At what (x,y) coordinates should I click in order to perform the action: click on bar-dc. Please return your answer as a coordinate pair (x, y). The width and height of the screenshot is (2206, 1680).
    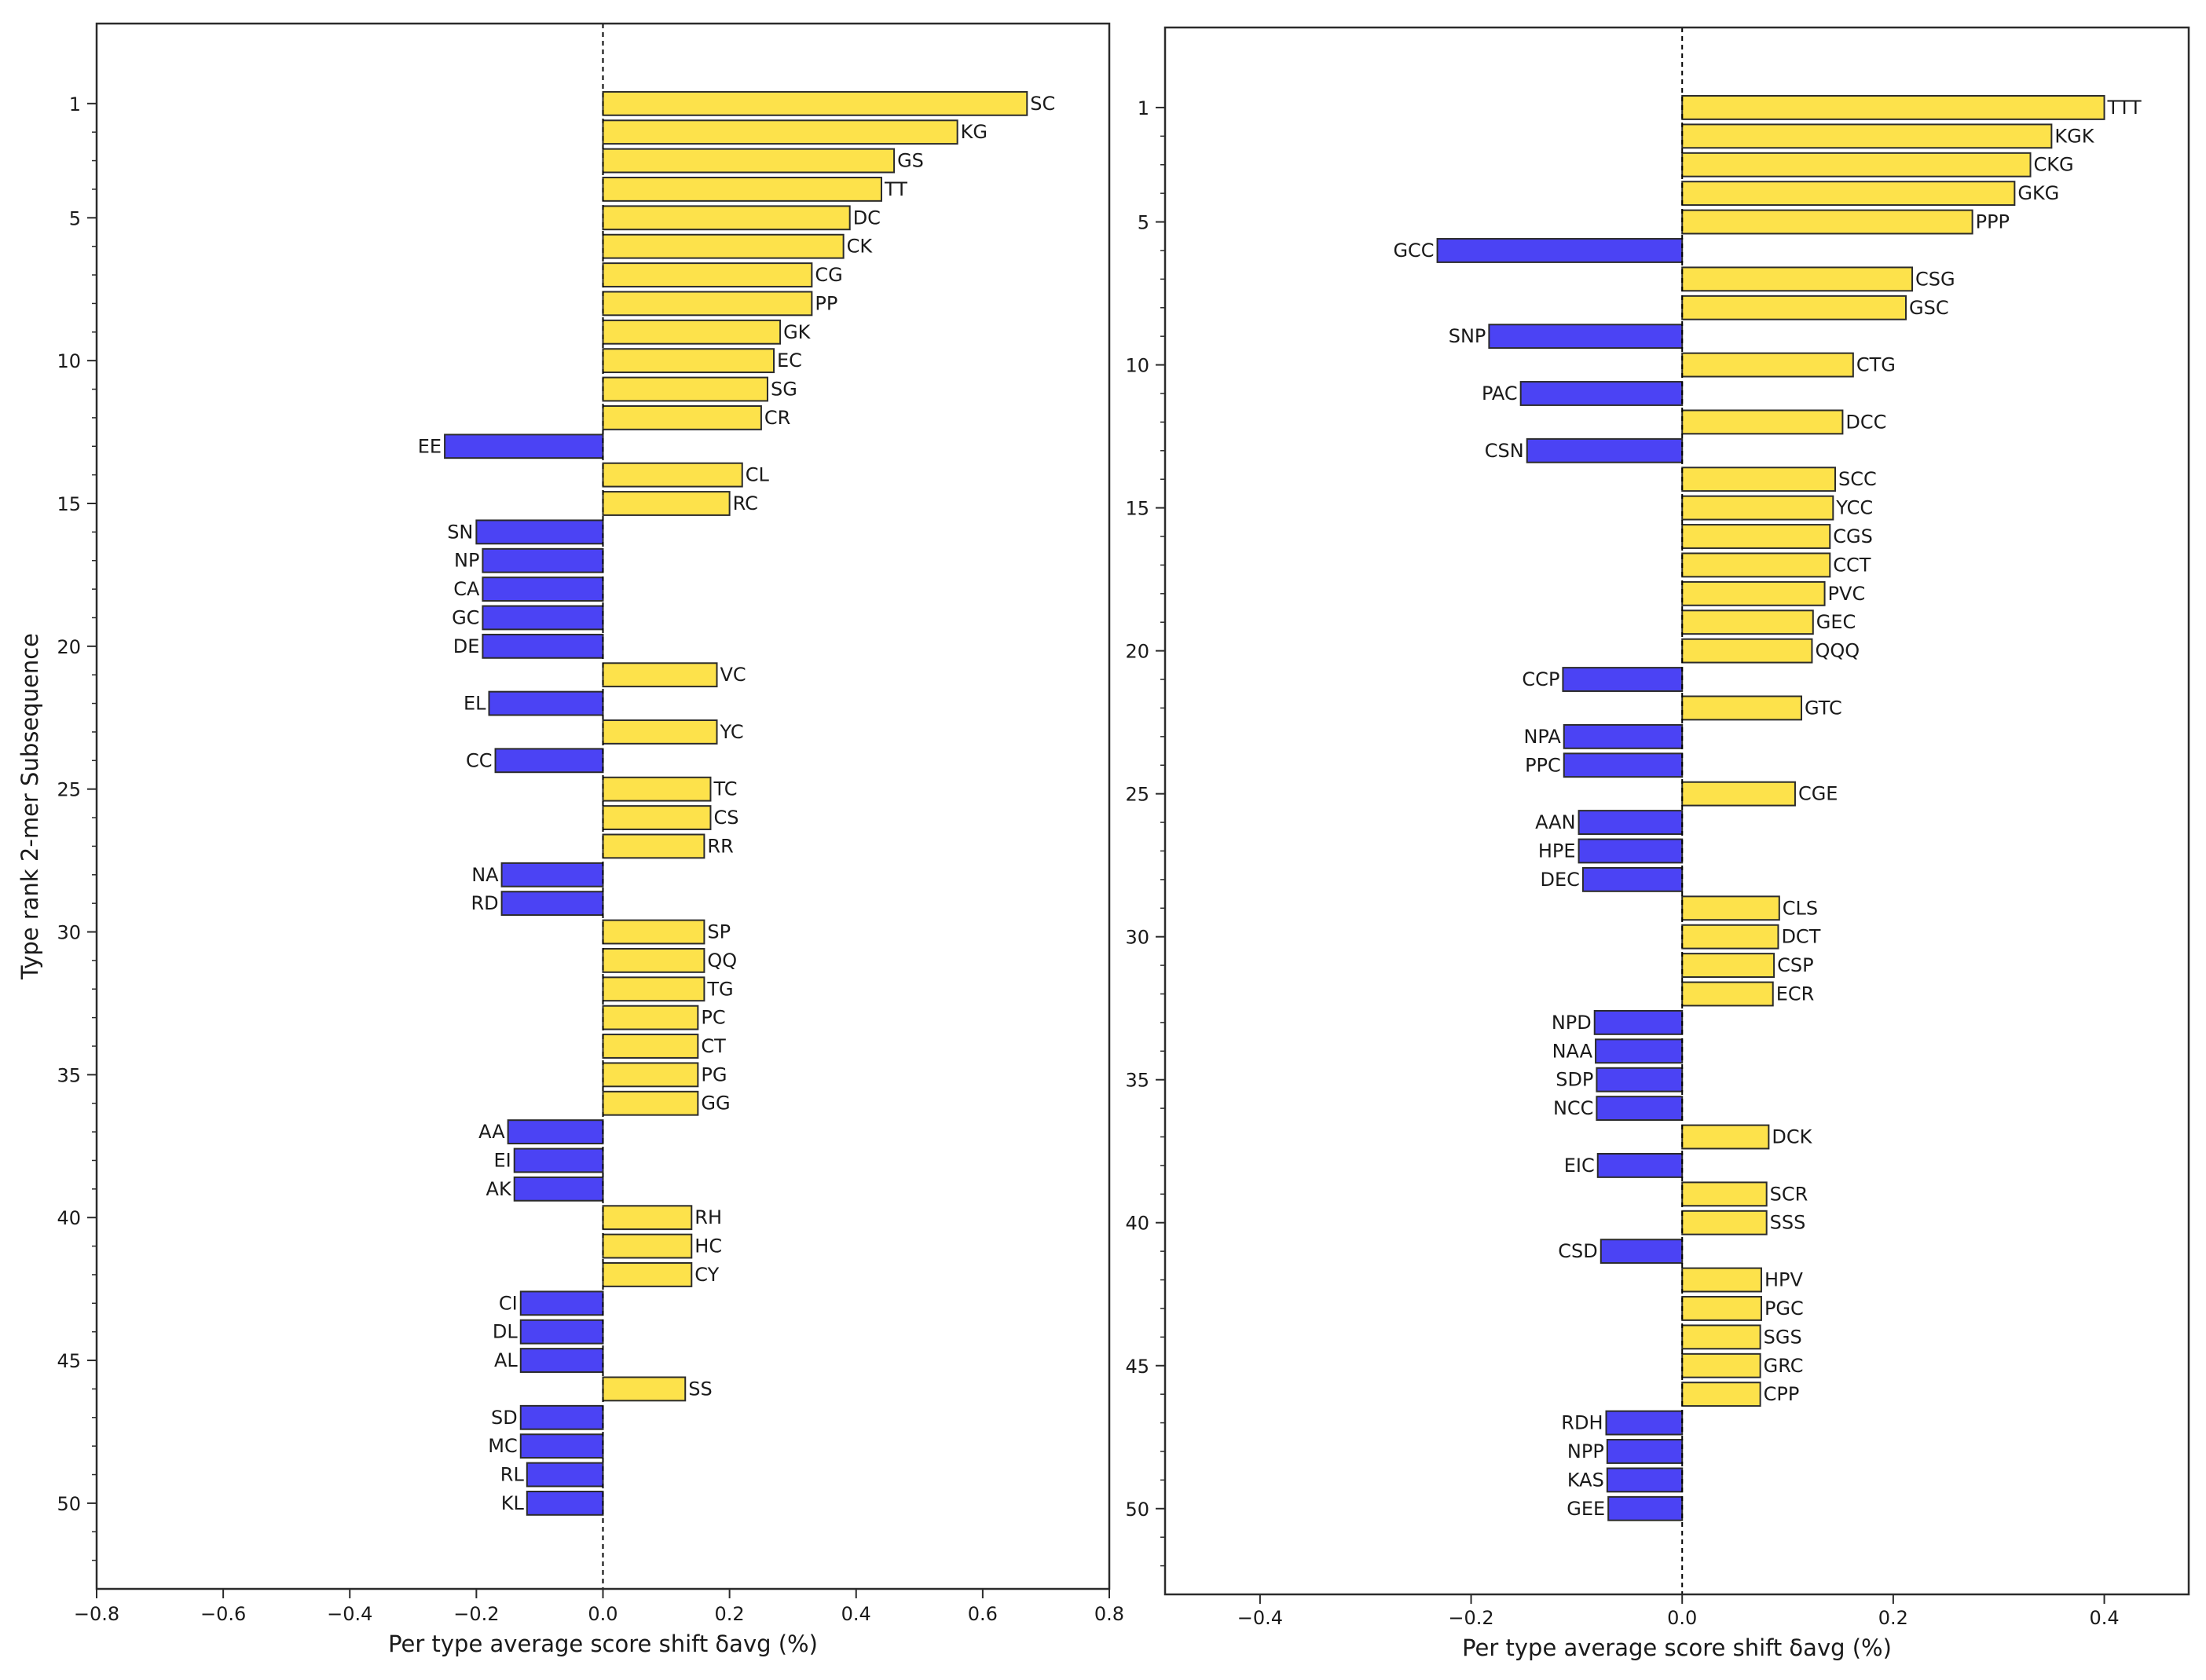
    Looking at the image, I should click on (726, 218).